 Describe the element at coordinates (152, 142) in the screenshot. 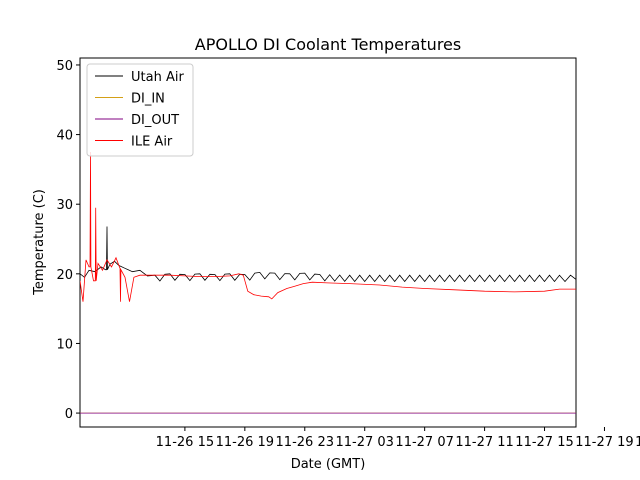

I see `legend-label-ile-air: ILE Air` at that location.